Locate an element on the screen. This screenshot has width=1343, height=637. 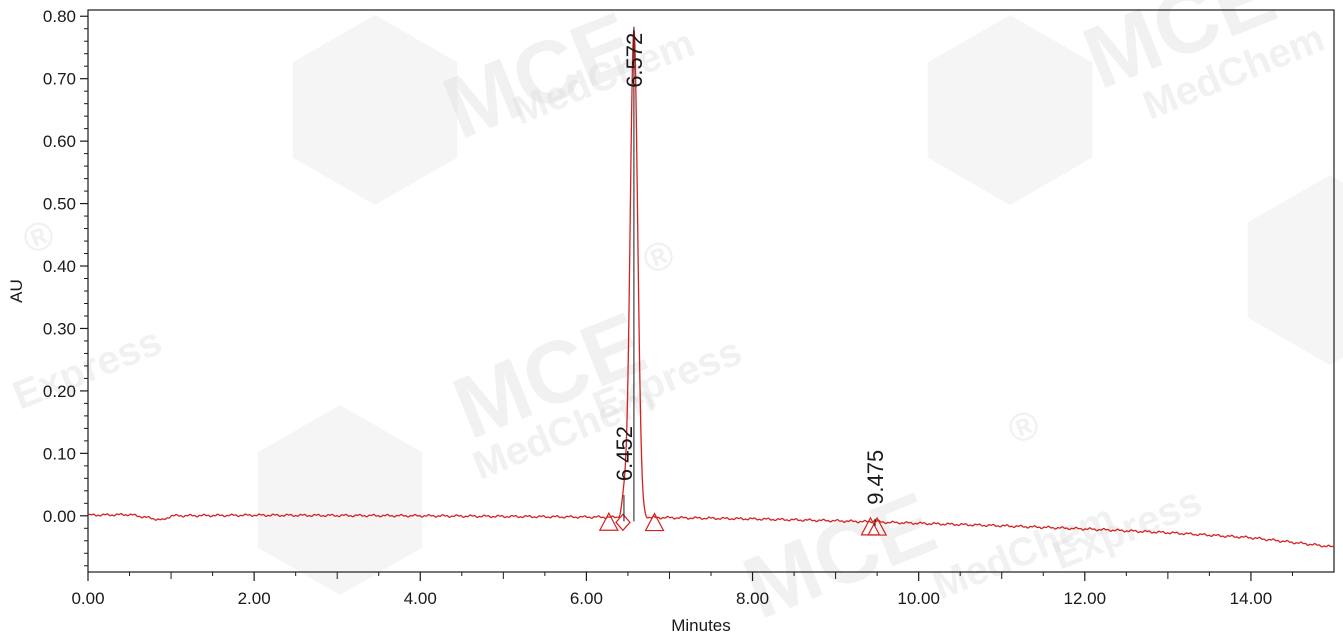
x-tick-label: 4.00 is located at coordinates (420, 598).